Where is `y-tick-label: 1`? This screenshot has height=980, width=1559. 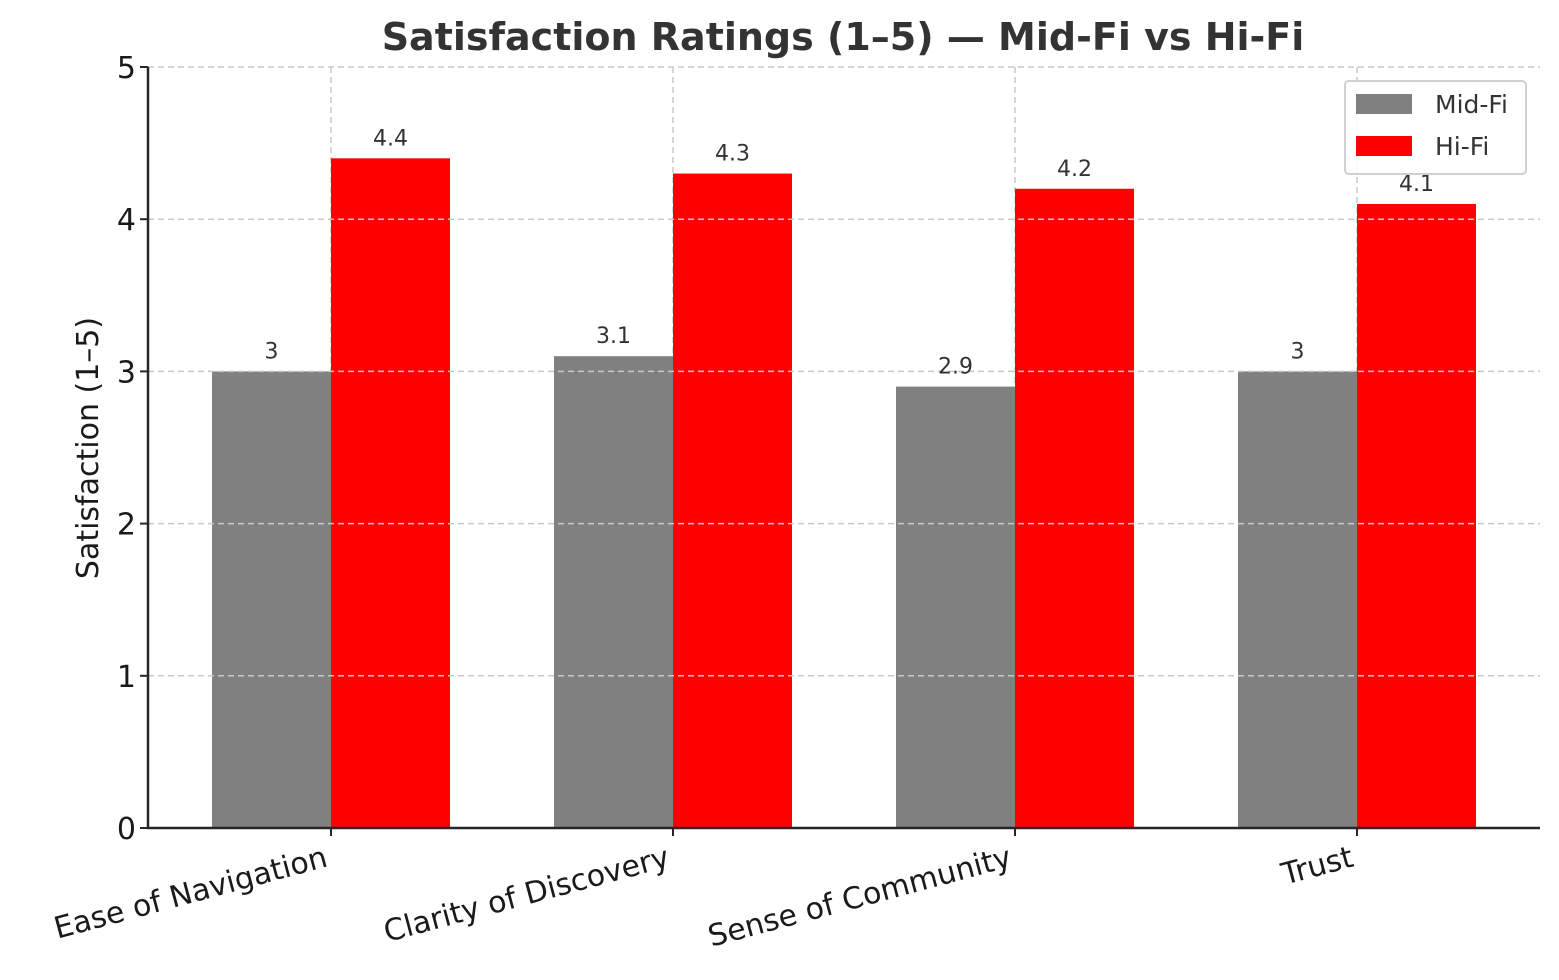
y-tick-label: 1 is located at coordinates (126, 677).